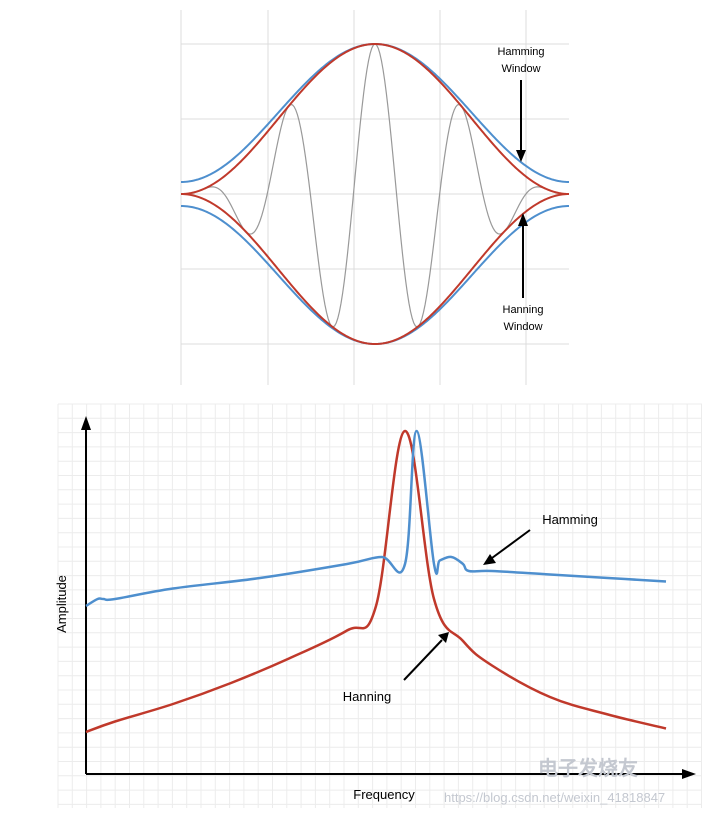  What do you see at coordinates (367, 696) in the screenshot?
I see `hanning-label: Hanning` at bounding box center [367, 696].